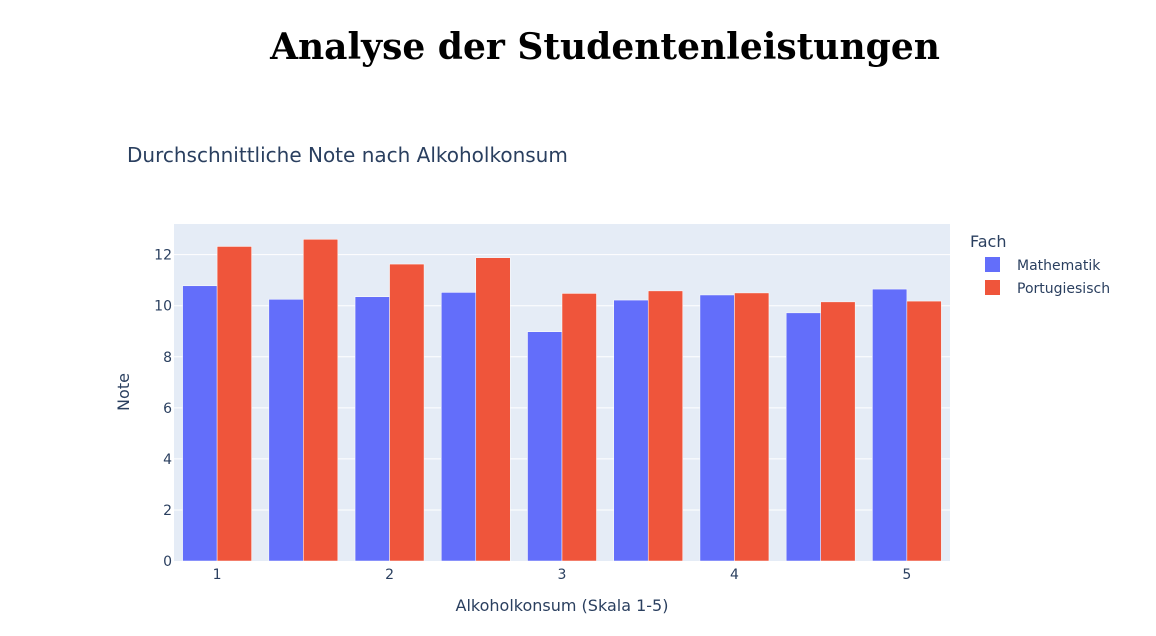  What do you see at coordinates (163, 307) in the screenshot?
I see `y-tick-label: 10` at bounding box center [163, 307].